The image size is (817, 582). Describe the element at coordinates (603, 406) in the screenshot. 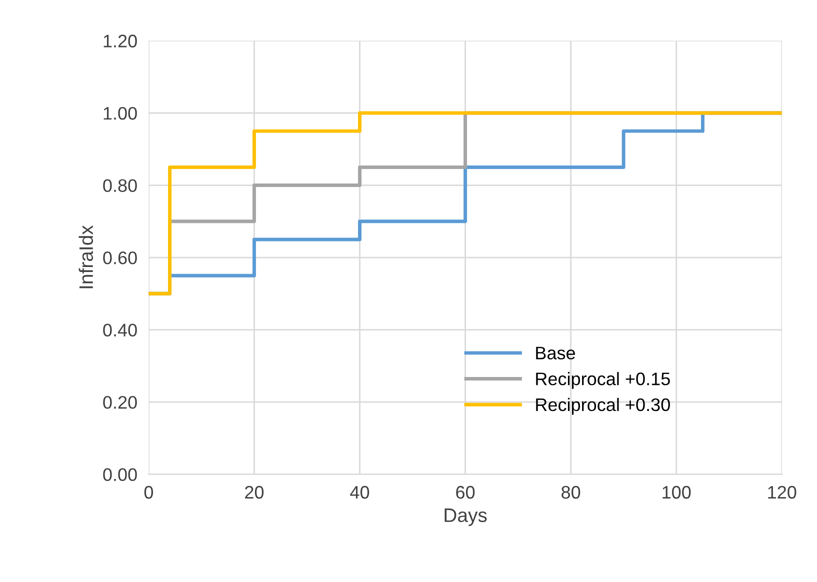

I see `legend-label: Reciprocal +0.30` at that location.